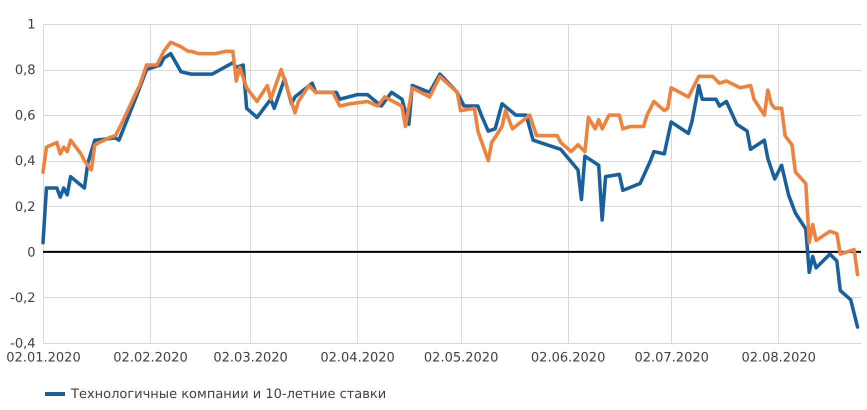 This screenshot has height=410, width=867. I want to click on y-tick-label: 1, so click(31, 25).